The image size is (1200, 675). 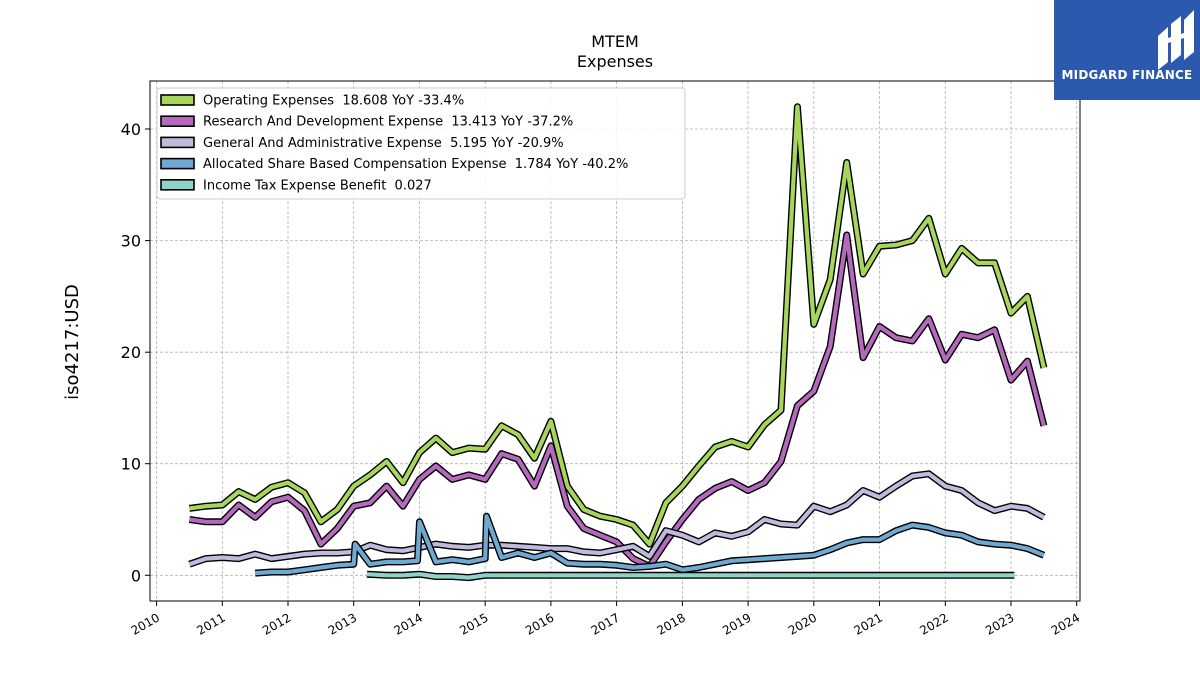 I want to click on x-tick-label: 2011, so click(x=210, y=623).